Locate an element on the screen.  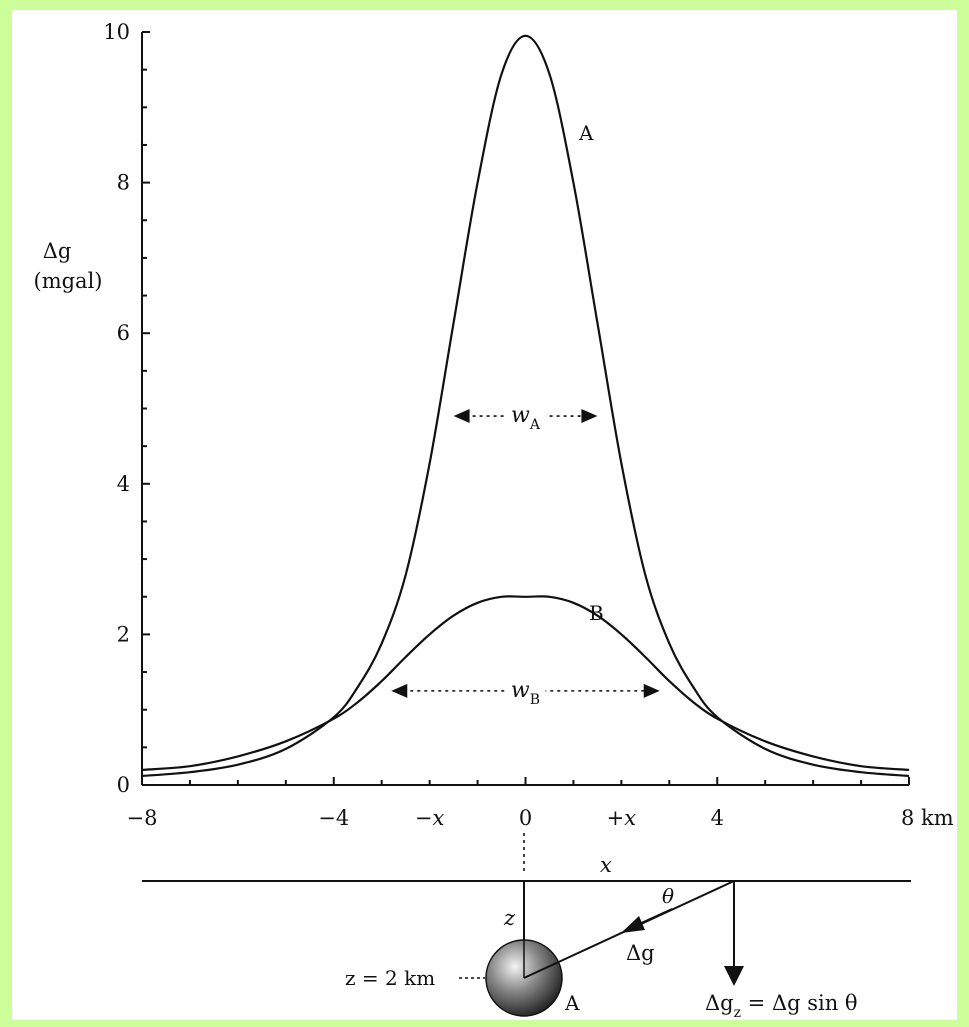
gravity-vector-arrow-shaft is located at coordinates (654, 917).